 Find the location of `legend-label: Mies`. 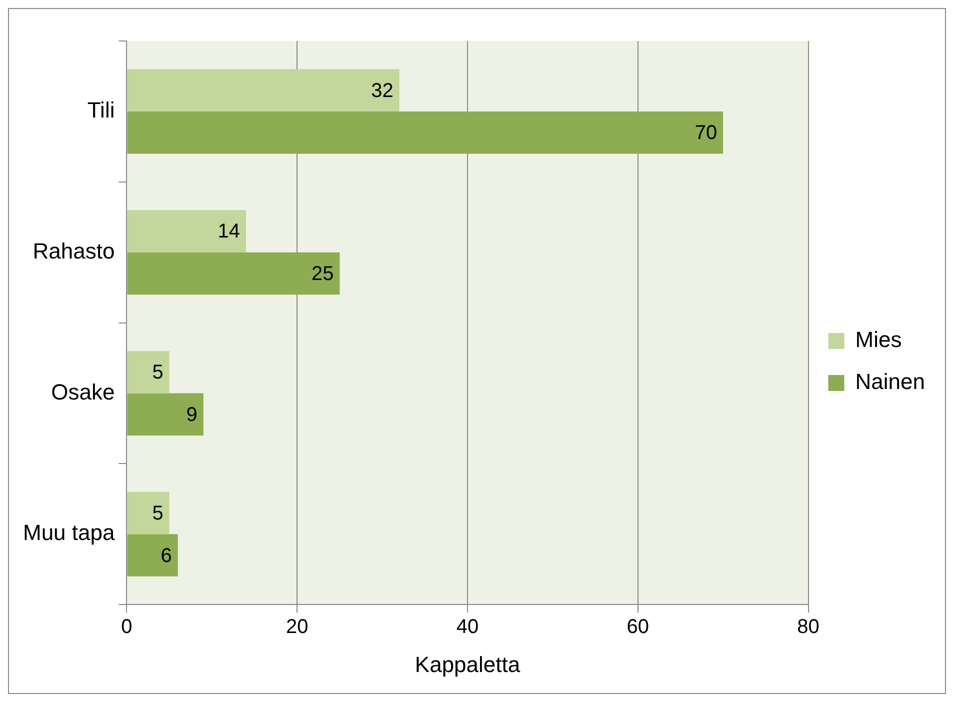

legend-label: Mies is located at coordinates (878, 339).